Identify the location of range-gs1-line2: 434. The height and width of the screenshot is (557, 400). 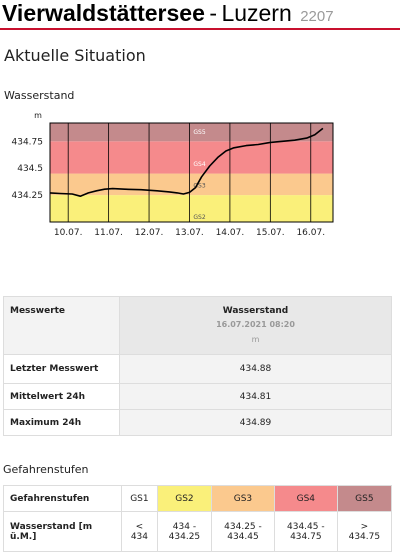
(139, 536).